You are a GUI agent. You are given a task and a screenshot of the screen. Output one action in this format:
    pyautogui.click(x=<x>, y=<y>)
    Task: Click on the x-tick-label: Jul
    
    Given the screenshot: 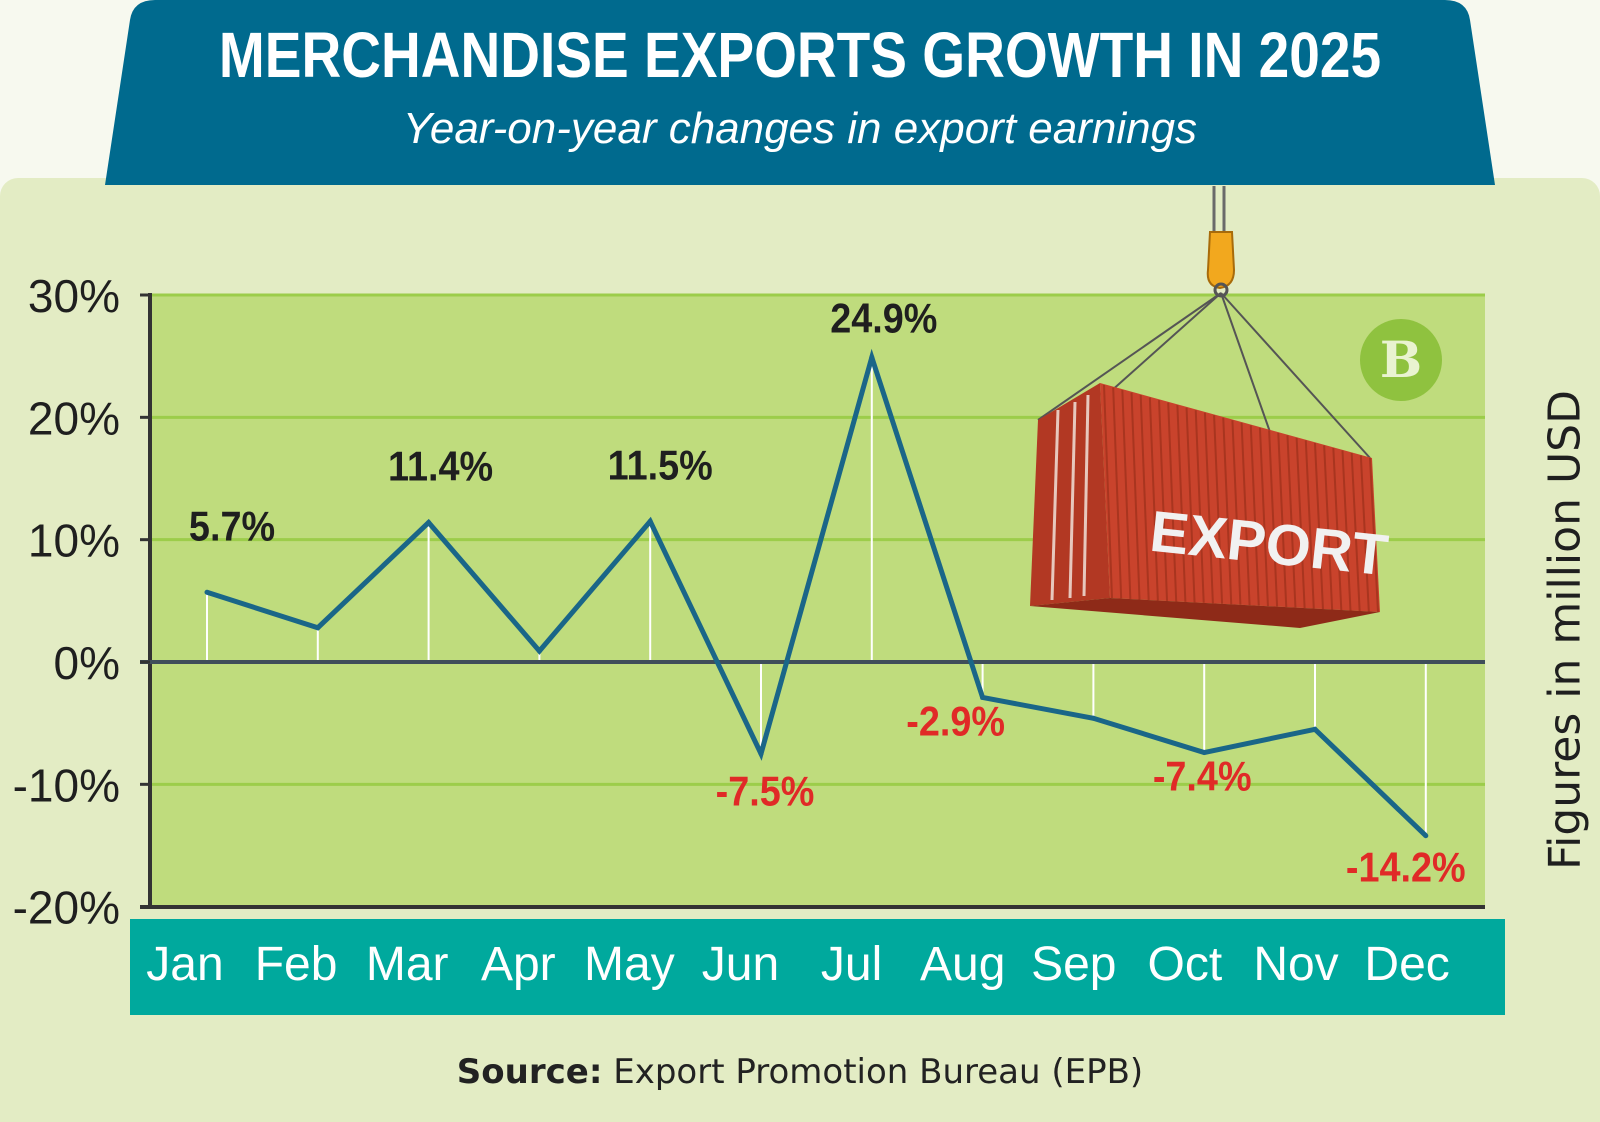 What is the action you would take?
    pyautogui.click(x=851, y=964)
    